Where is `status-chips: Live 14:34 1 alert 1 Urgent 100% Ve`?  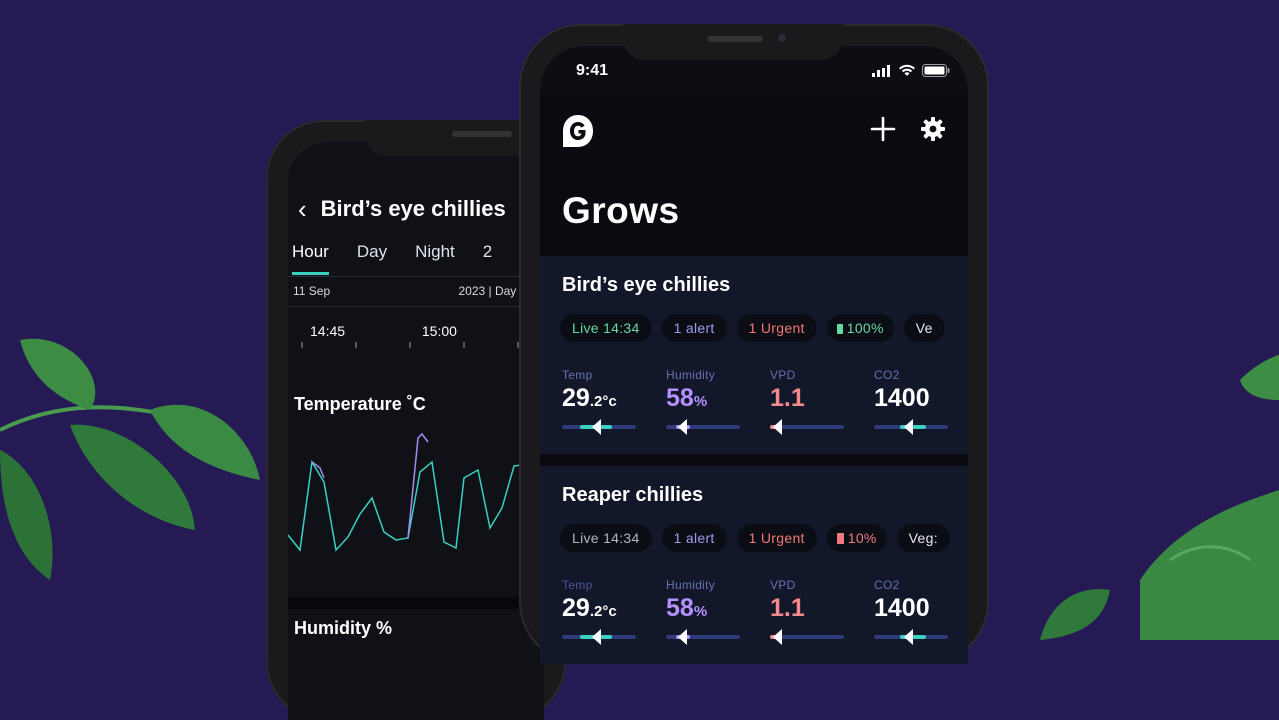
status-chips: Live 14:34 1 alert 1 Urgent 100% Ve is located at coordinates (752, 328).